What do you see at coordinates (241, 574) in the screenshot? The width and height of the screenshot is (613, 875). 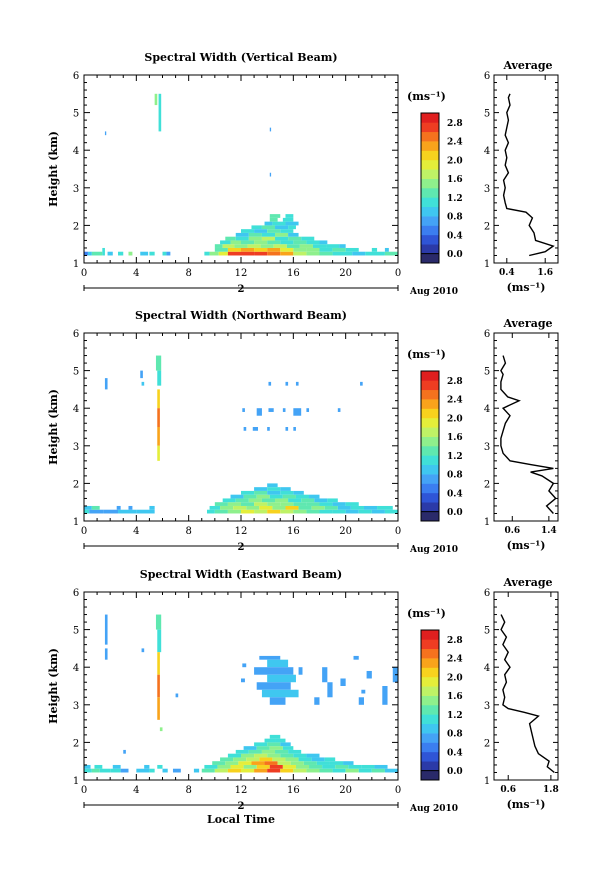 I see `panel-title: Spectral Width (Eastward Beam)` at bounding box center [241, 574].